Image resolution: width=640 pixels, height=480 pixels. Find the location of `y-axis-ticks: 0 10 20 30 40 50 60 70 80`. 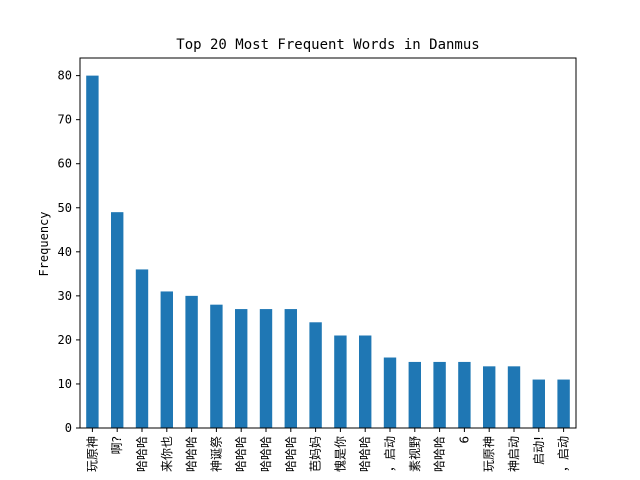

y-axis-ticks: 0 10 20 30 40 50 60 70 80 is located at coordinates (69, 252).